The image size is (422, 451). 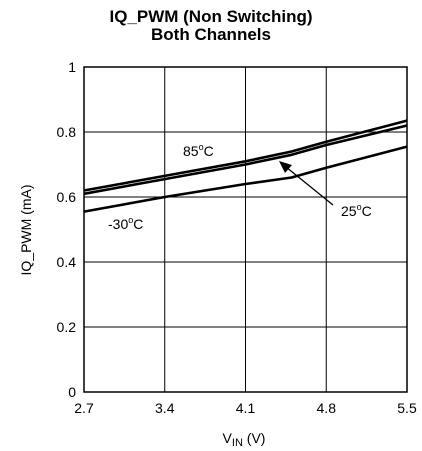 What do you see at coordinates (211, 34) in the screenshot?
I see `chart-subtitle: Both Channels` at bounding box center [211, 34].